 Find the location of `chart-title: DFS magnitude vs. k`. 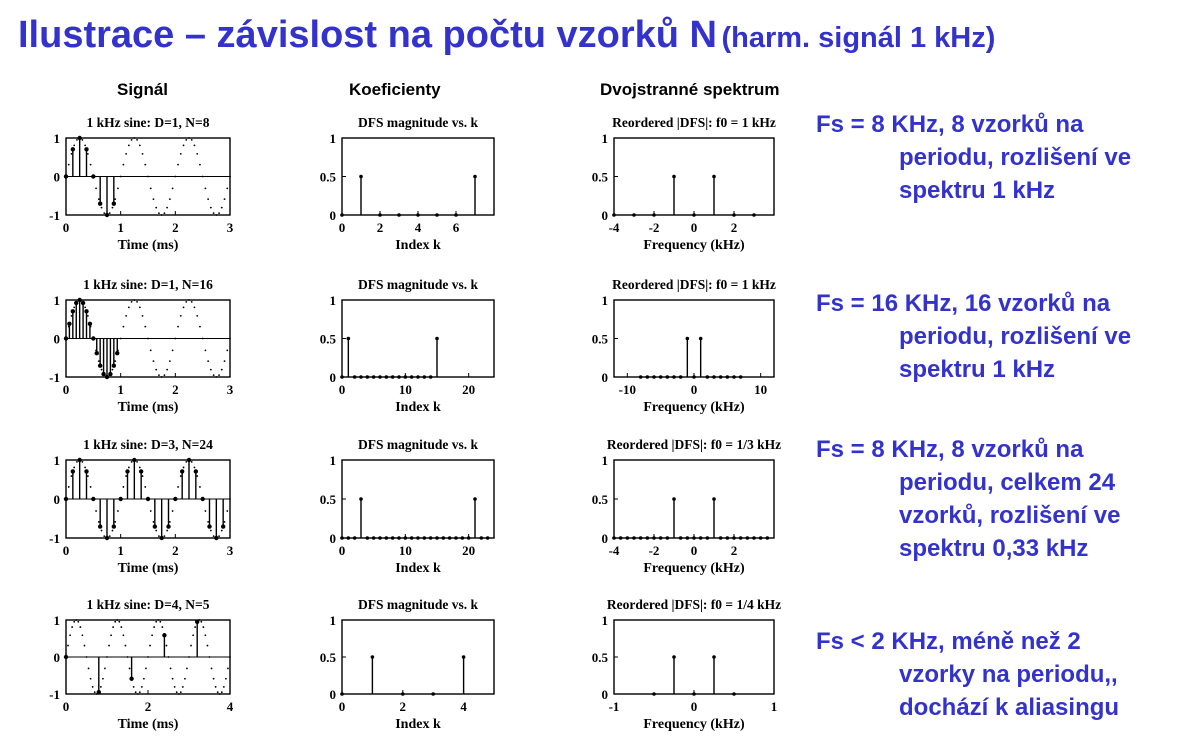

chart-title: DFS magnitude vs. k is located at coordinates (418, 604).